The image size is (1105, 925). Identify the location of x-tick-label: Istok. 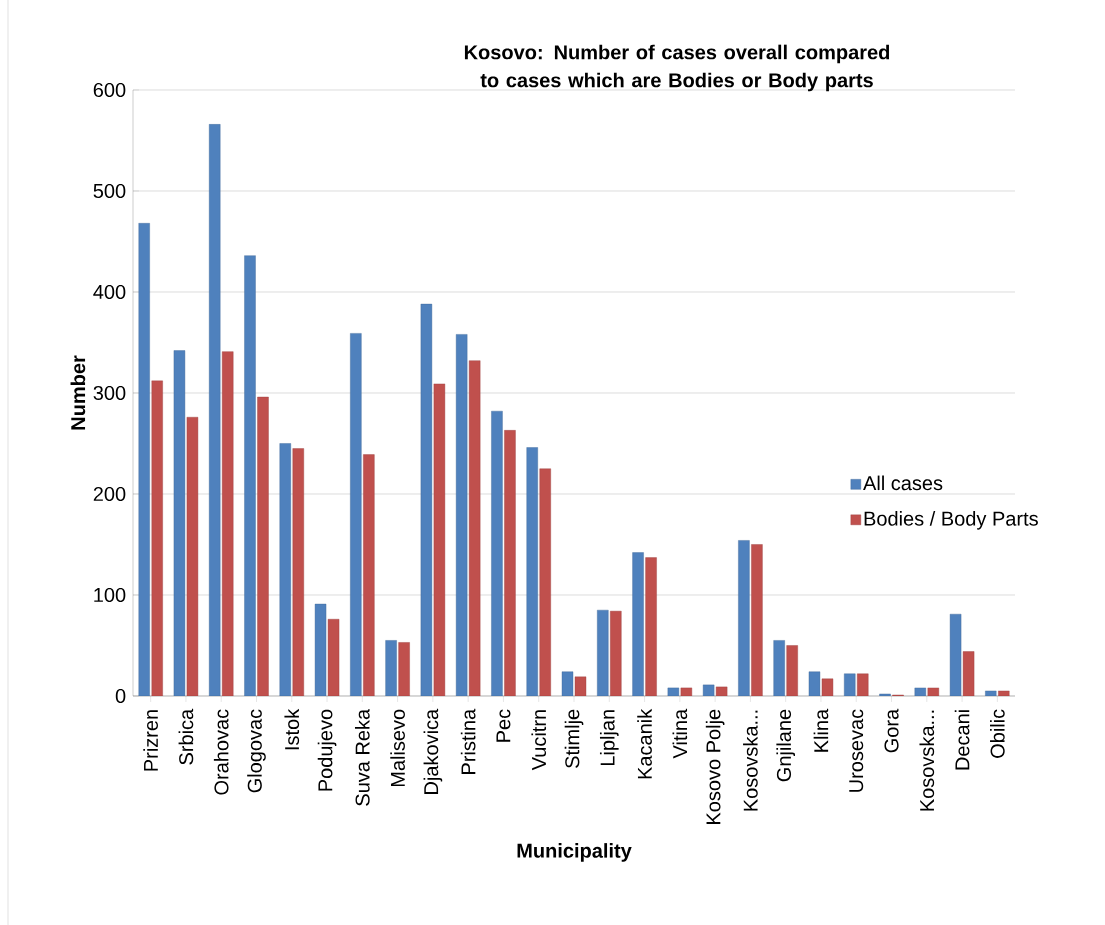
(292, 729).